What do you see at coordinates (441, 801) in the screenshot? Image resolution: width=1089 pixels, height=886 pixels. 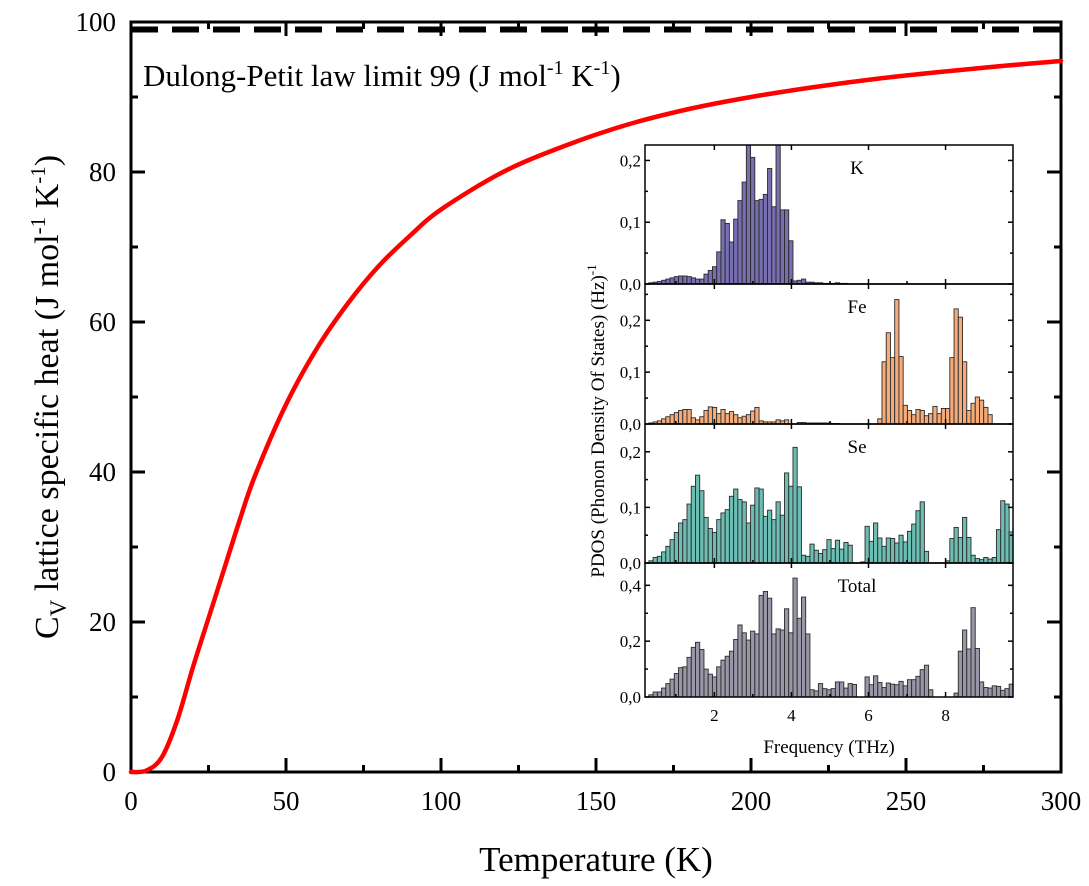 I see `x-tick-label: 100` at bounding box center [441, 801].